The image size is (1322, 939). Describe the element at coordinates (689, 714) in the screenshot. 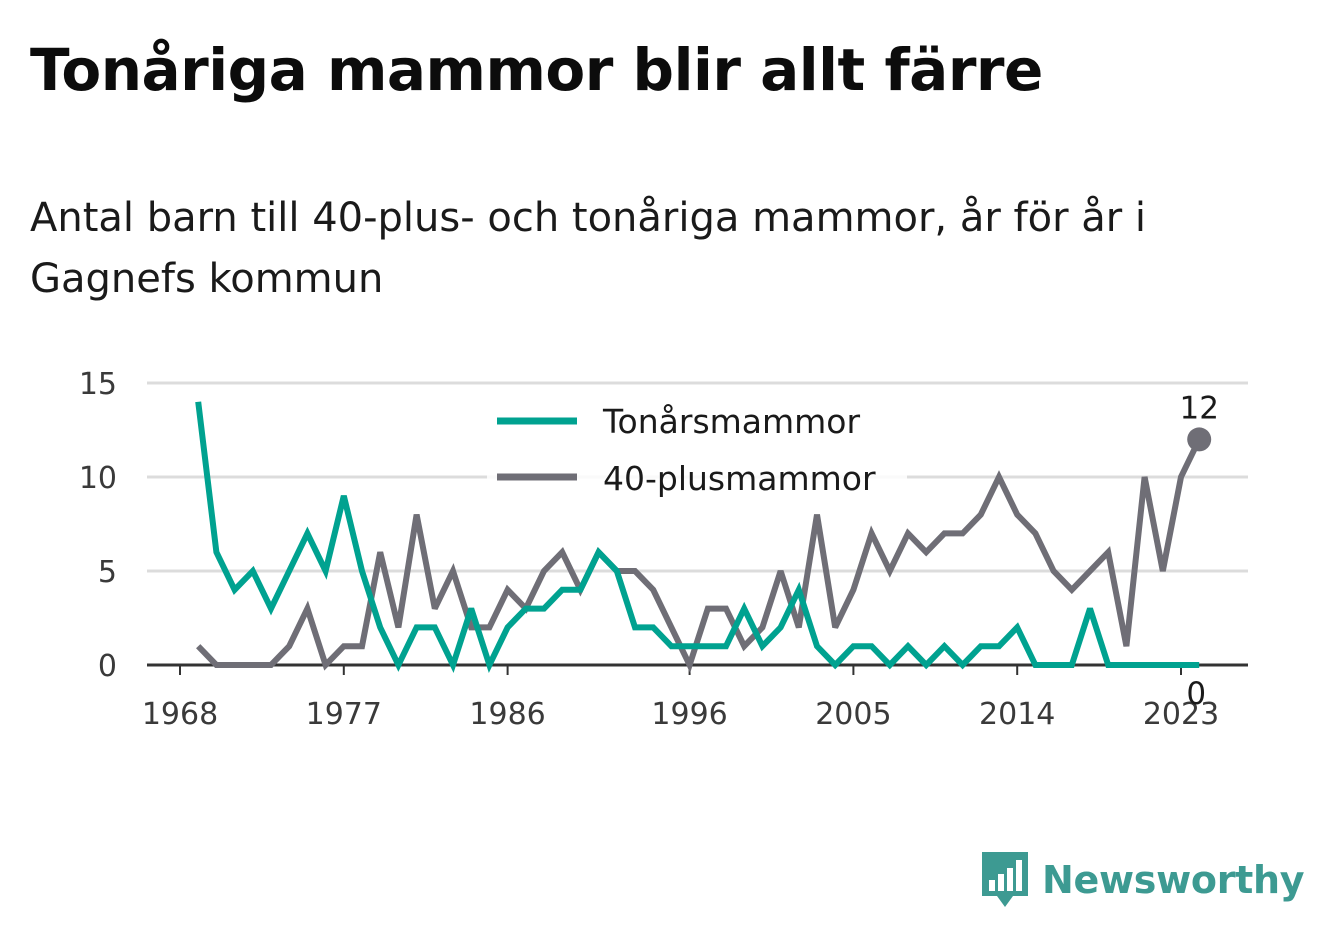

I see `x-tick-label: 1996` at that location.